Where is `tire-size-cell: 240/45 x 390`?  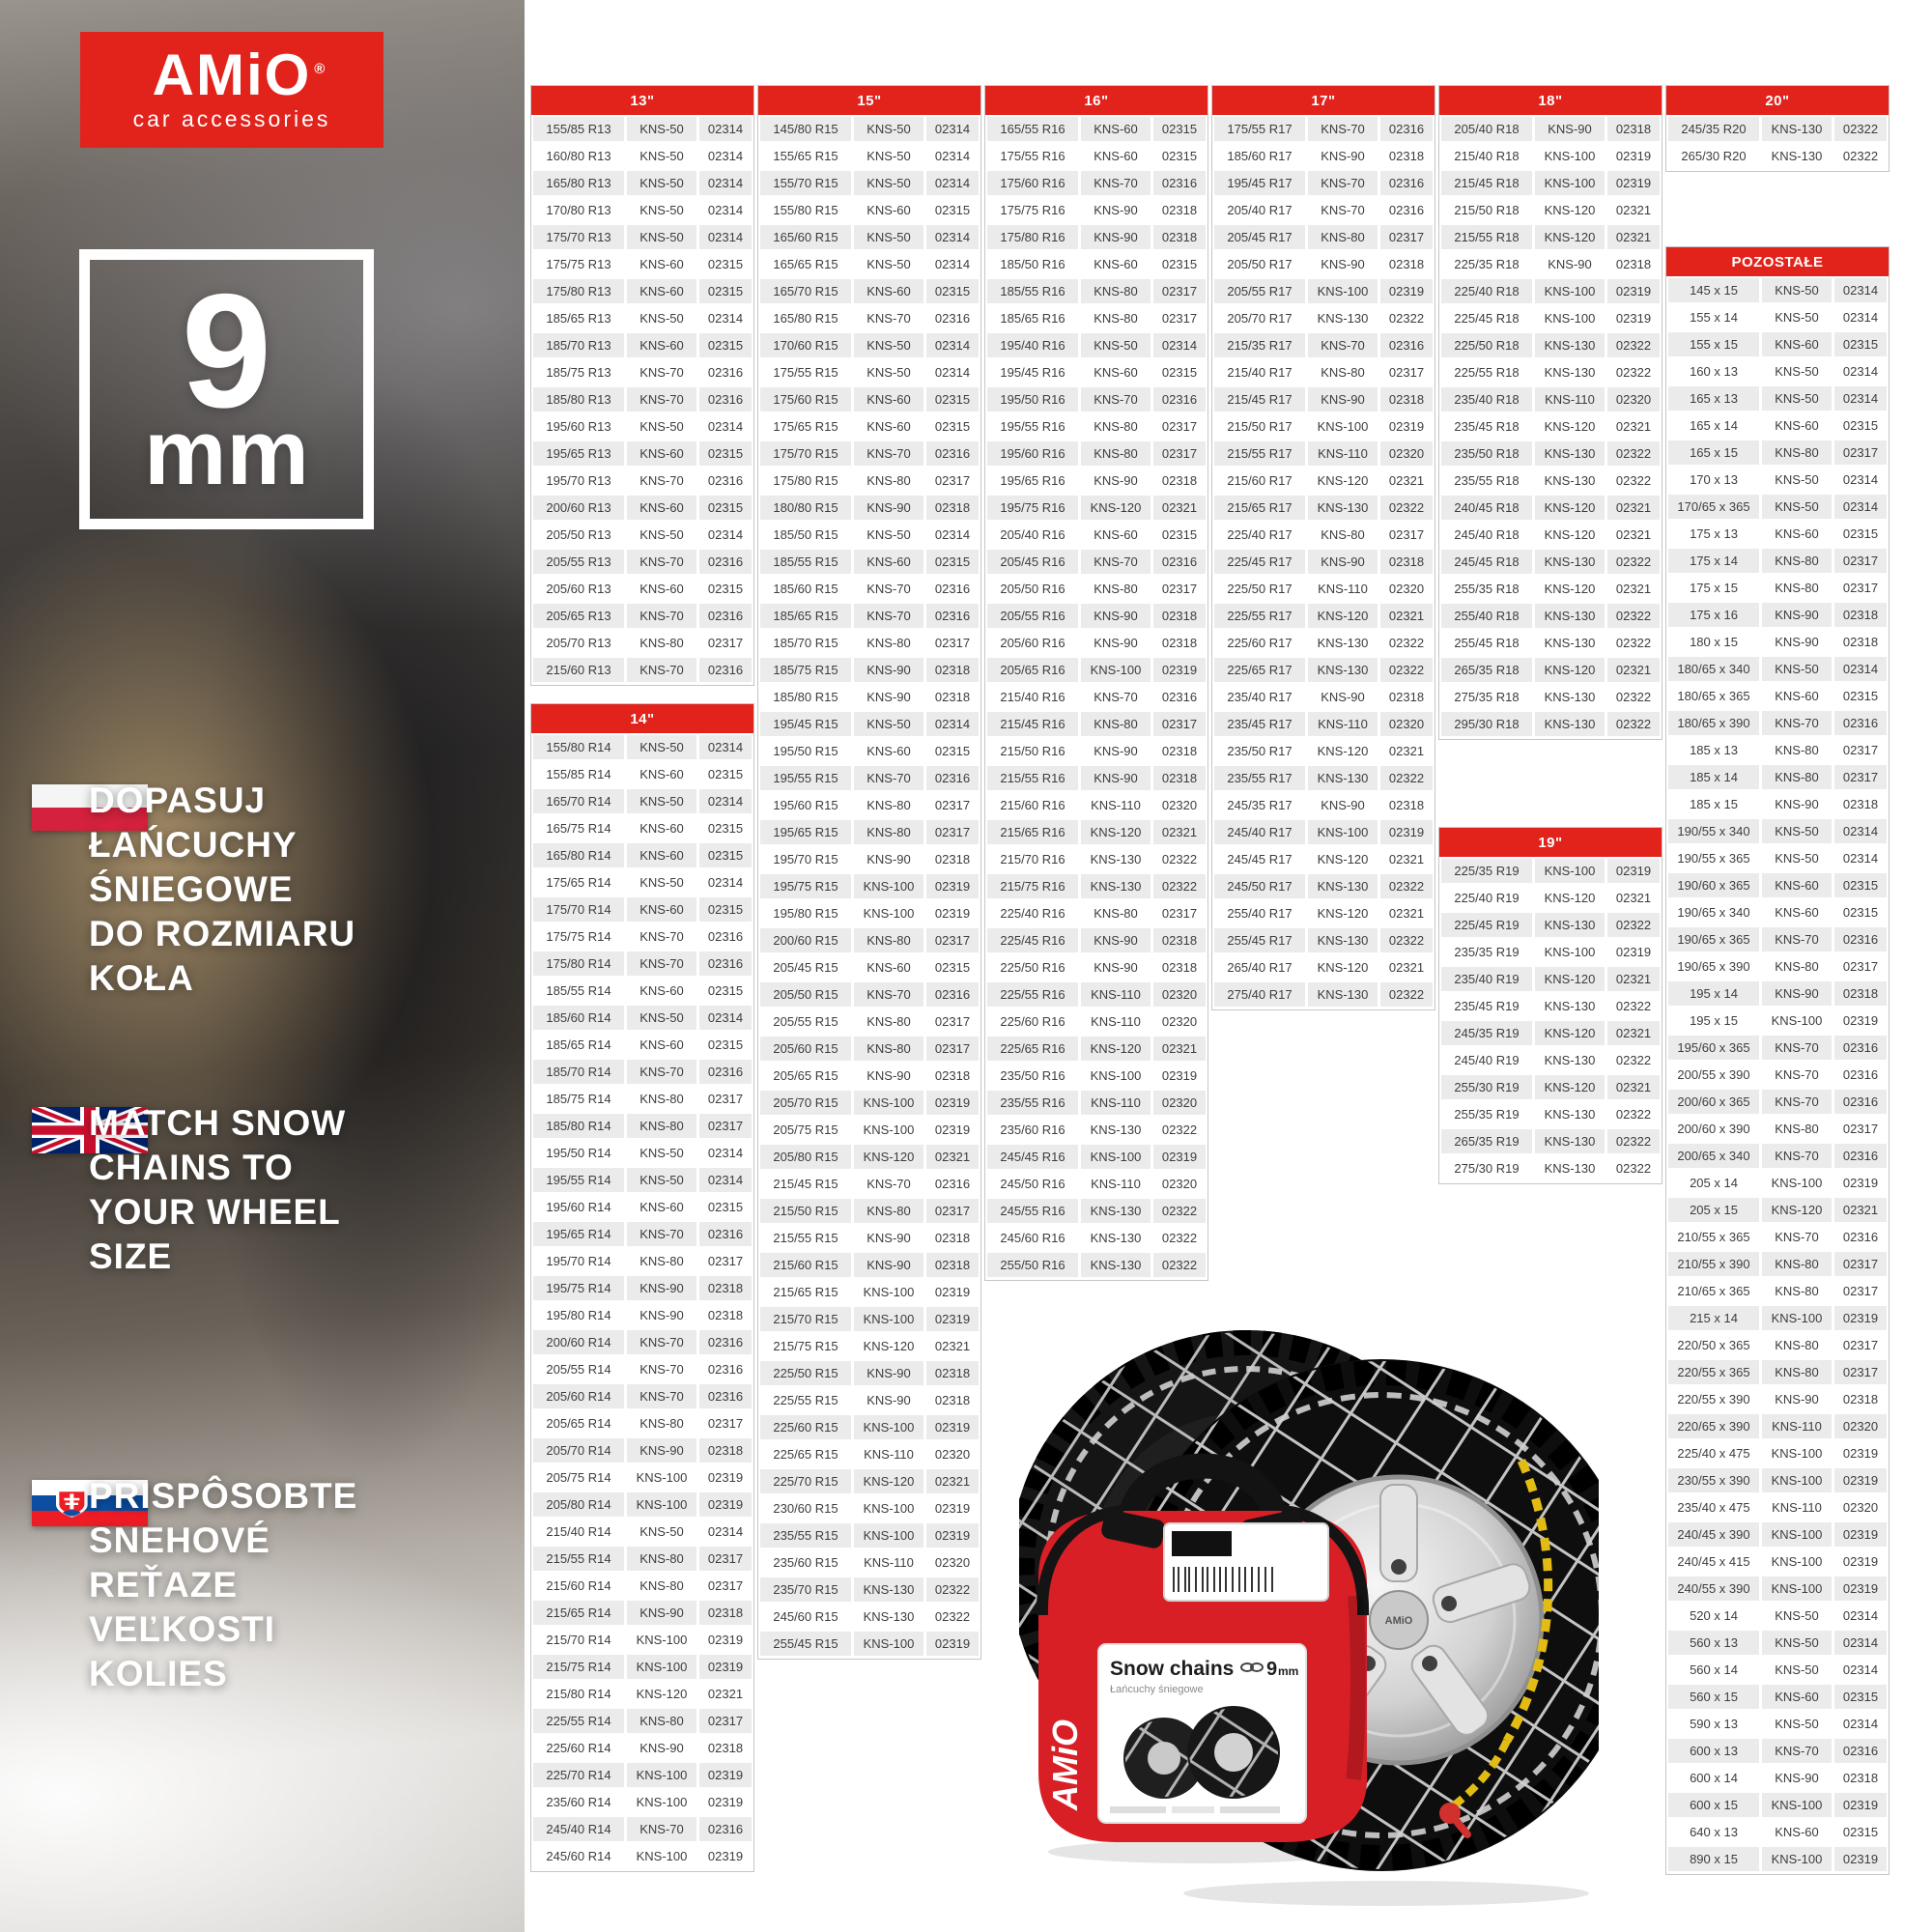
tire-size-cell: 240/45 x 390 is located at coordinates (1713, 1534).